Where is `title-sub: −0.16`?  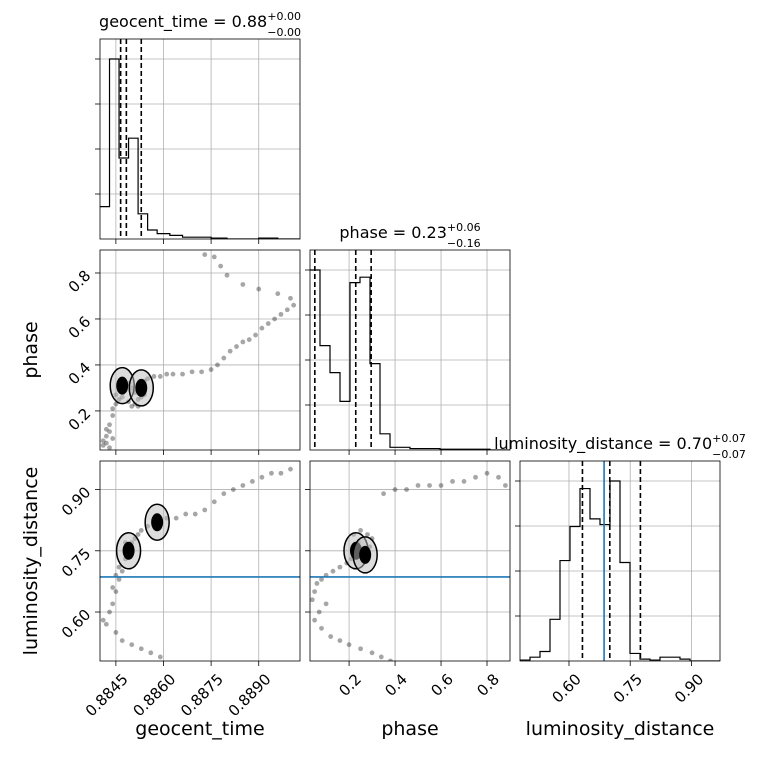 title-sub: −0.16 is located at coordinates (464, 243).